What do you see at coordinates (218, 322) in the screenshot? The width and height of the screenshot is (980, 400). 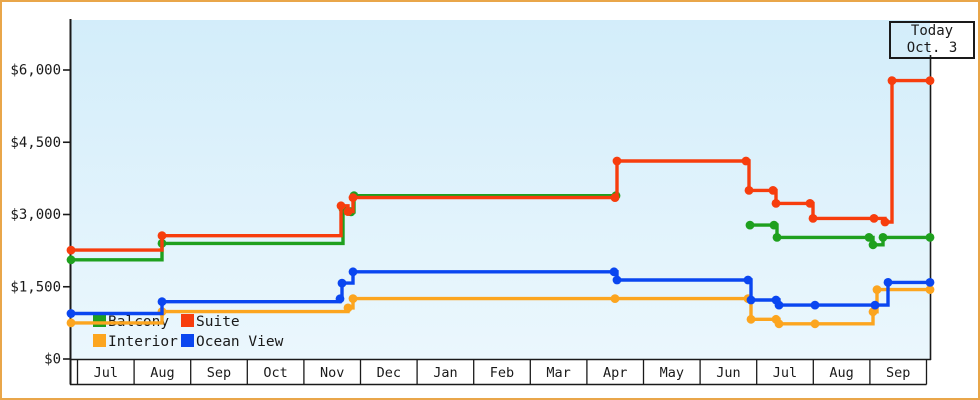 I see `legend-label-suite: Suite` at bounding box center [218, 322].